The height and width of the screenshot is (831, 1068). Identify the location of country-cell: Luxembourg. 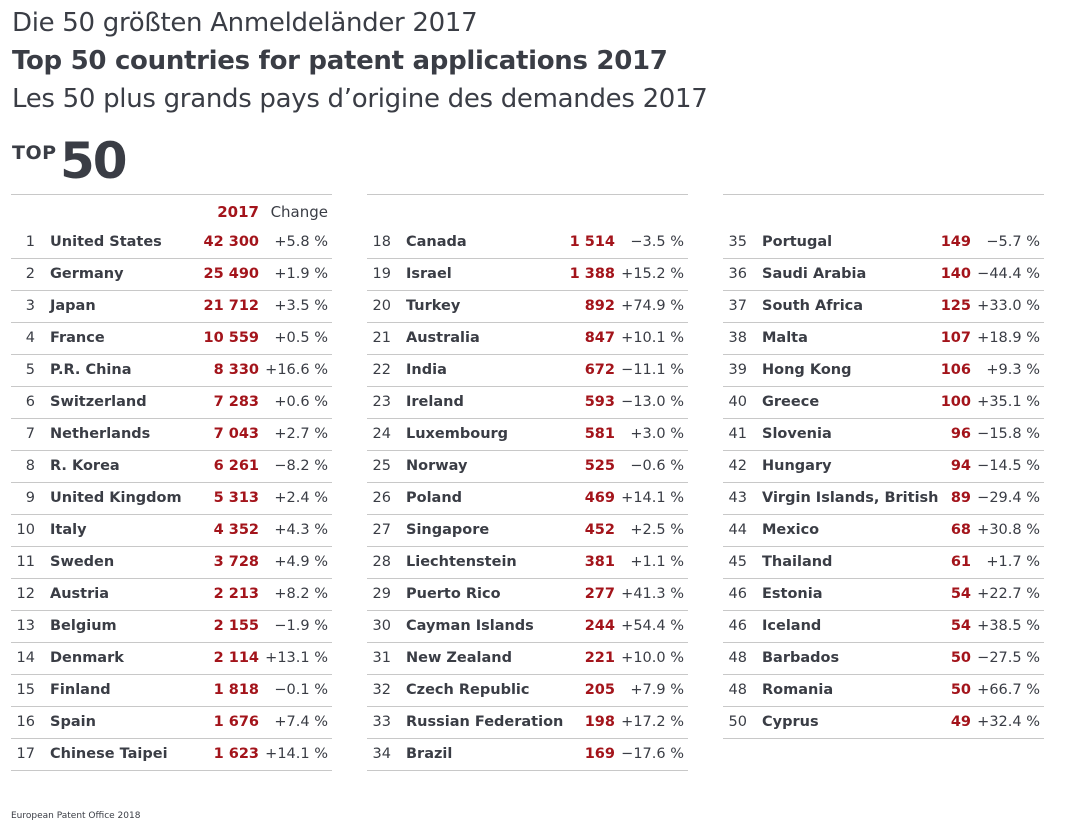
(457, 434).